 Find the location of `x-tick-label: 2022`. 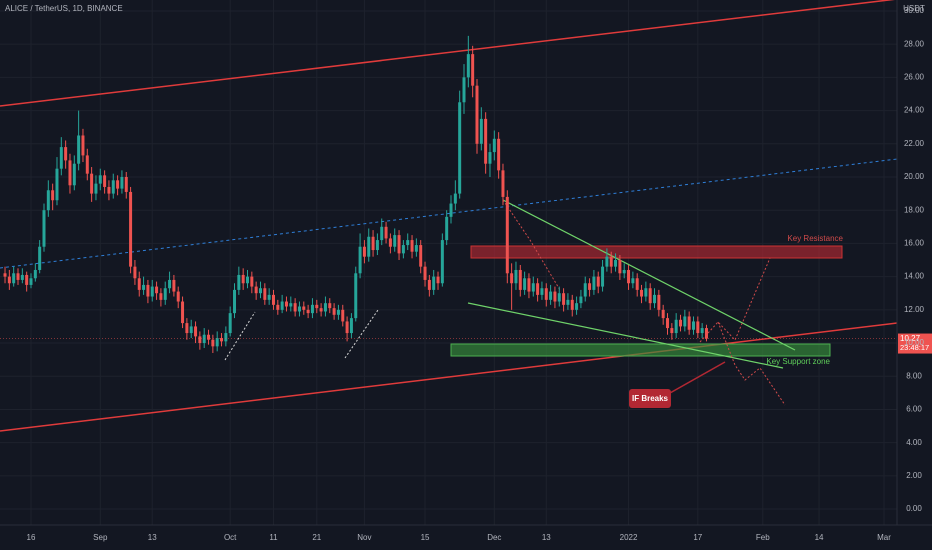

x-tick-label: 2022 is located at coordinates (629, 537).